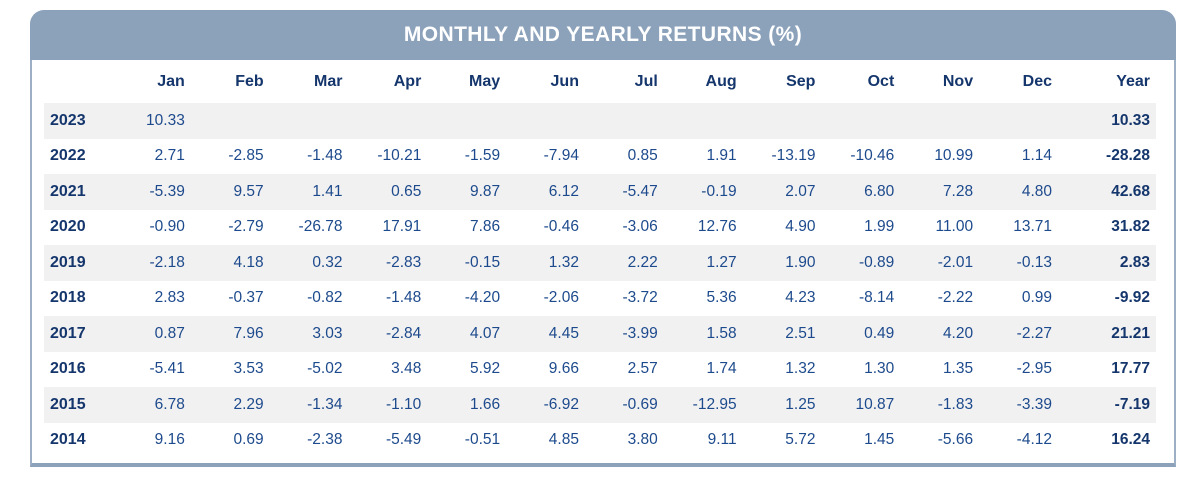 The image size is (1200, 478). What do you see at coordinates (145, 334) in the screenshot?
I see `monthly-return-cell: 0.87` at bounding box center [145, 334].